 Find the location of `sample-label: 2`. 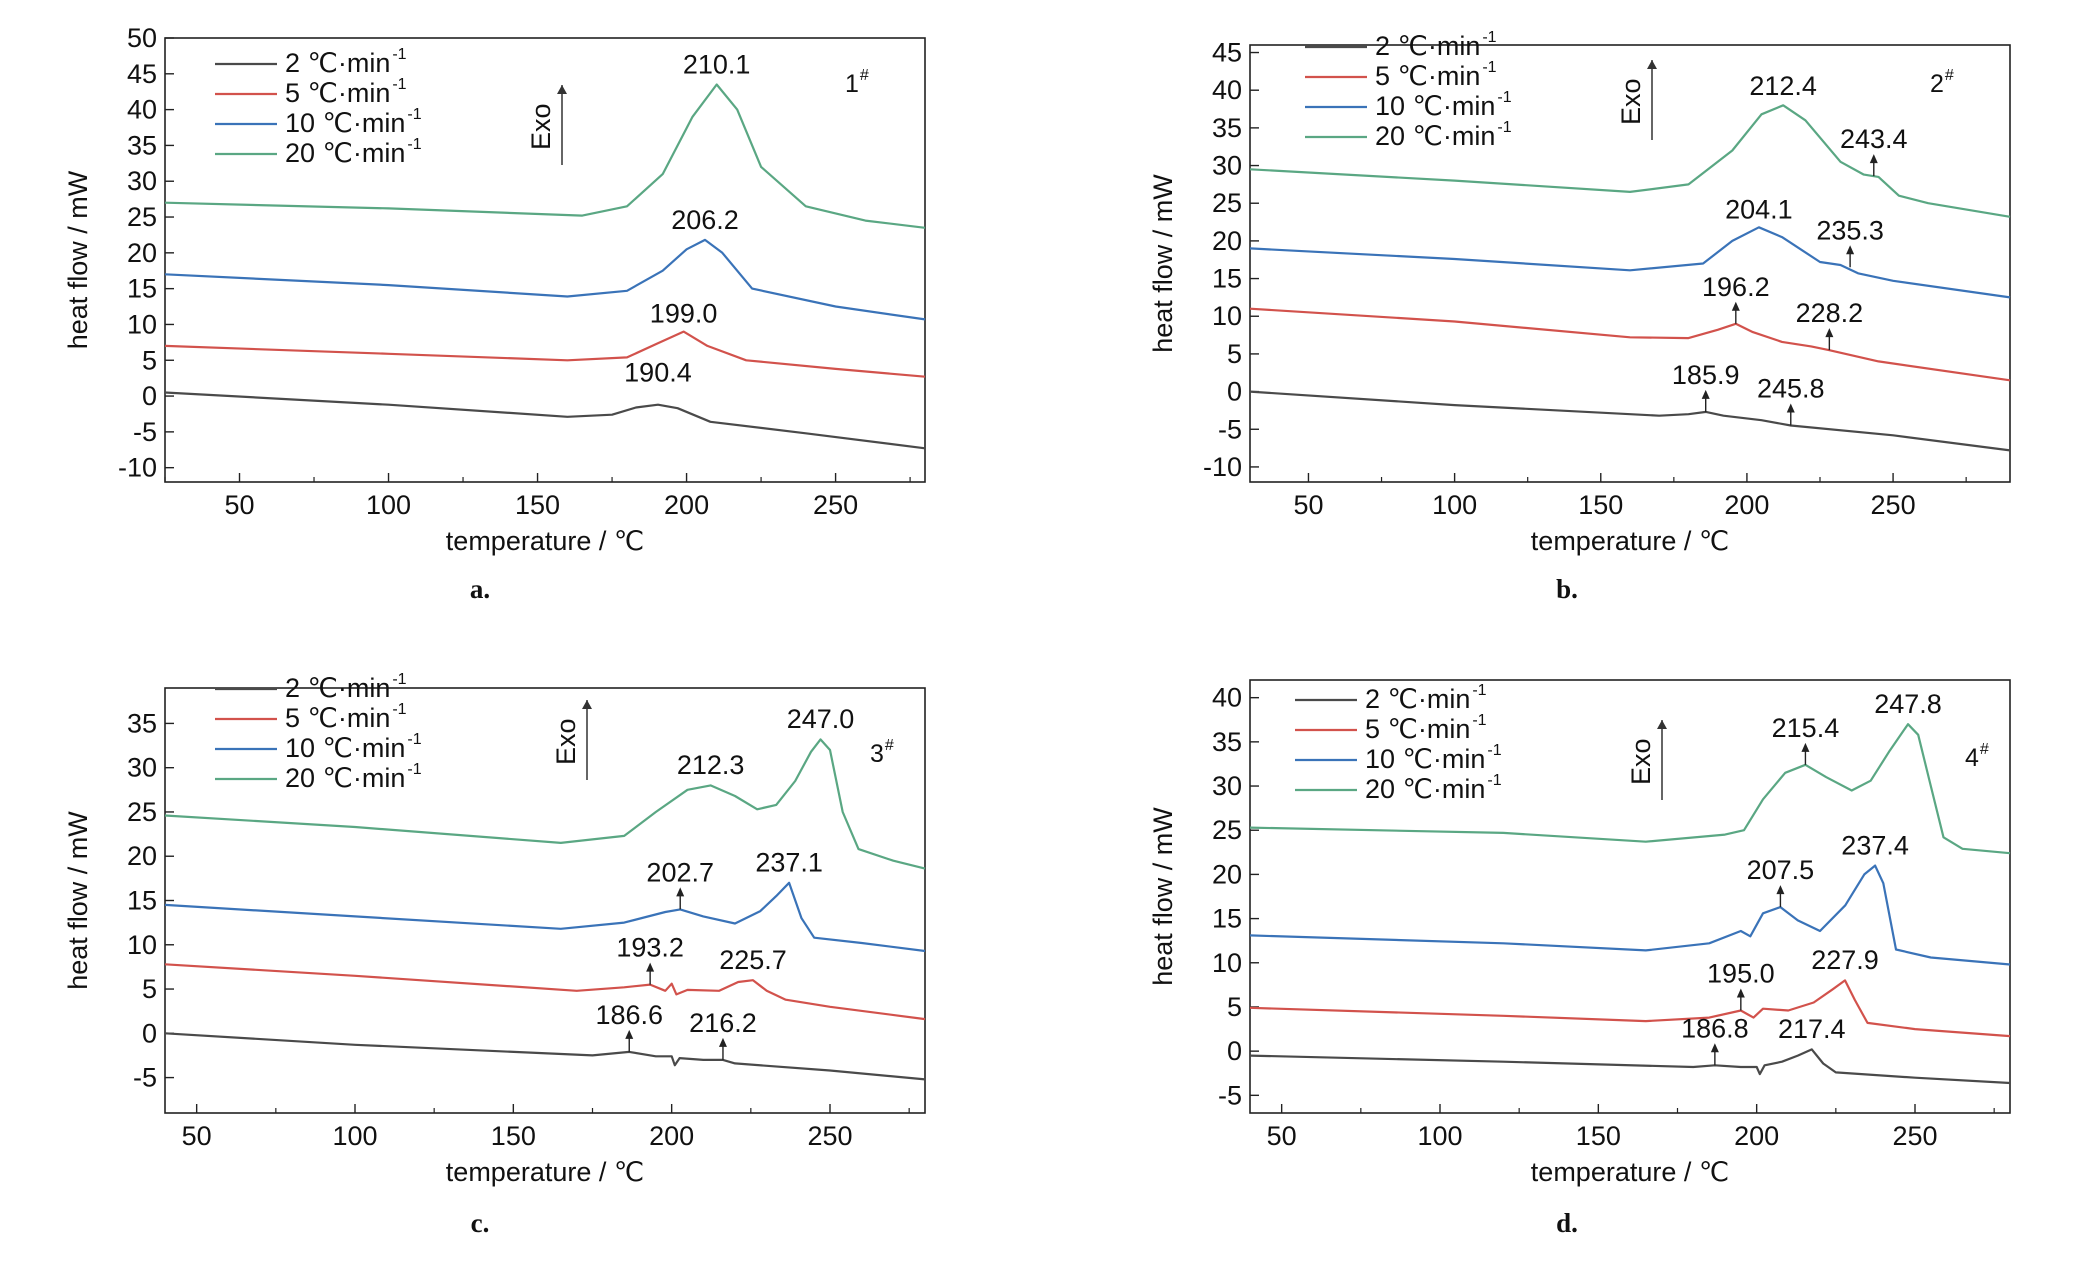

sample-label: 2 is located at coordinates (1937, 84).